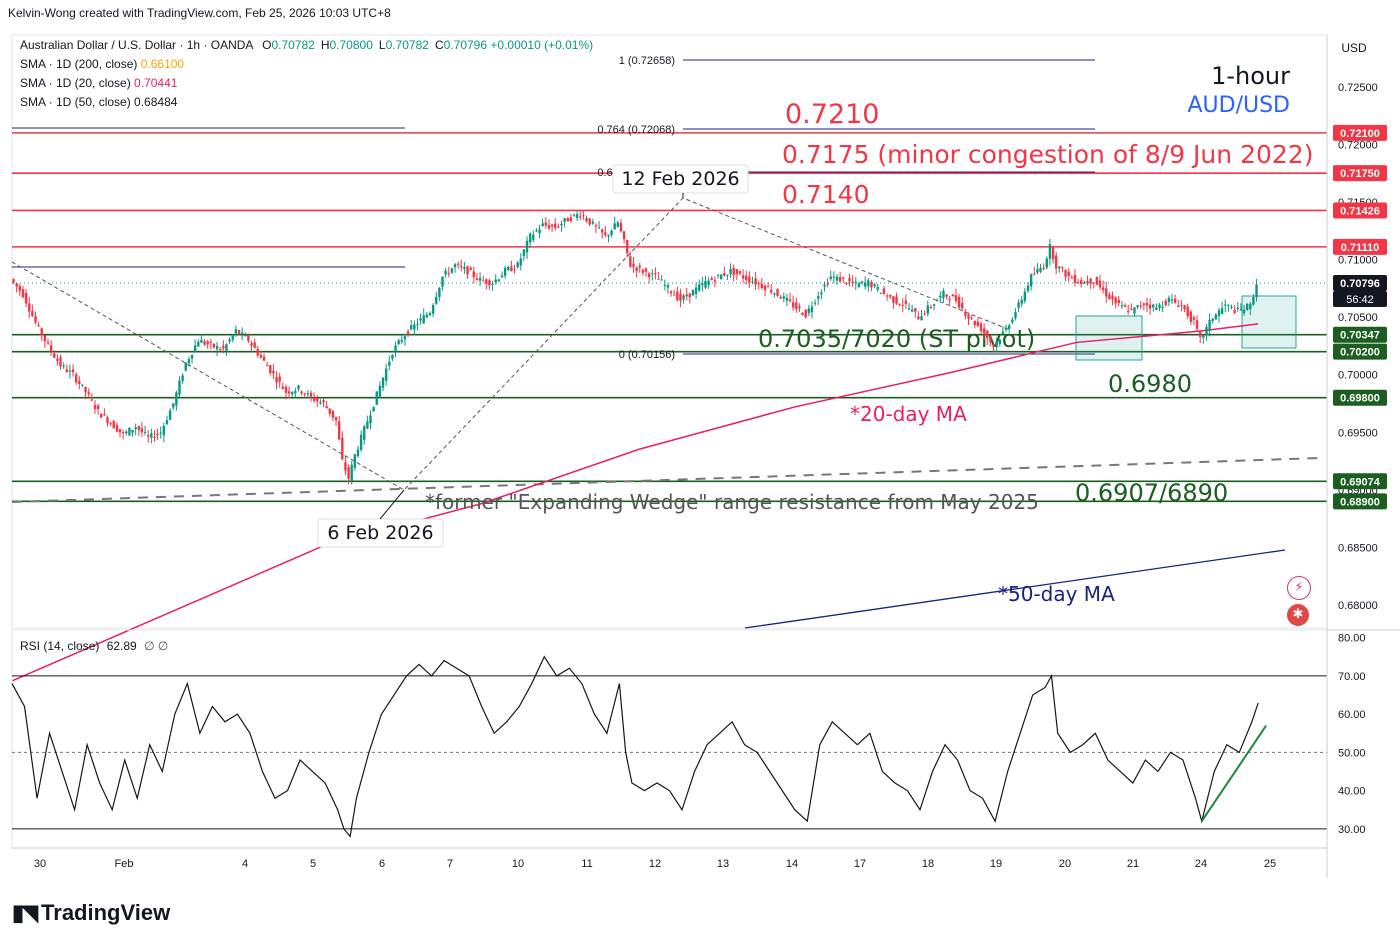 This screenshot has height=945, width=1400. I want to click on time-tick-label: 25, so click(1270, 864).